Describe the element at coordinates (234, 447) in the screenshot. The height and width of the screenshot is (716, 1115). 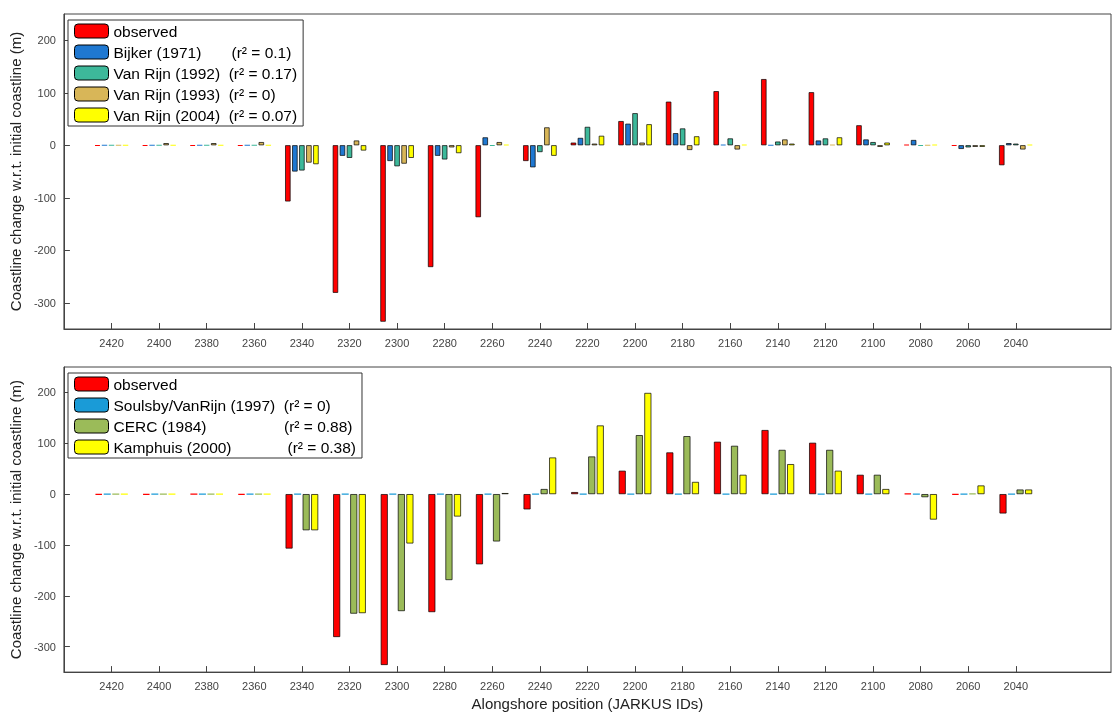
I see `legend-label: Kamphuis (2000) (r² = 0.38)` at that location.